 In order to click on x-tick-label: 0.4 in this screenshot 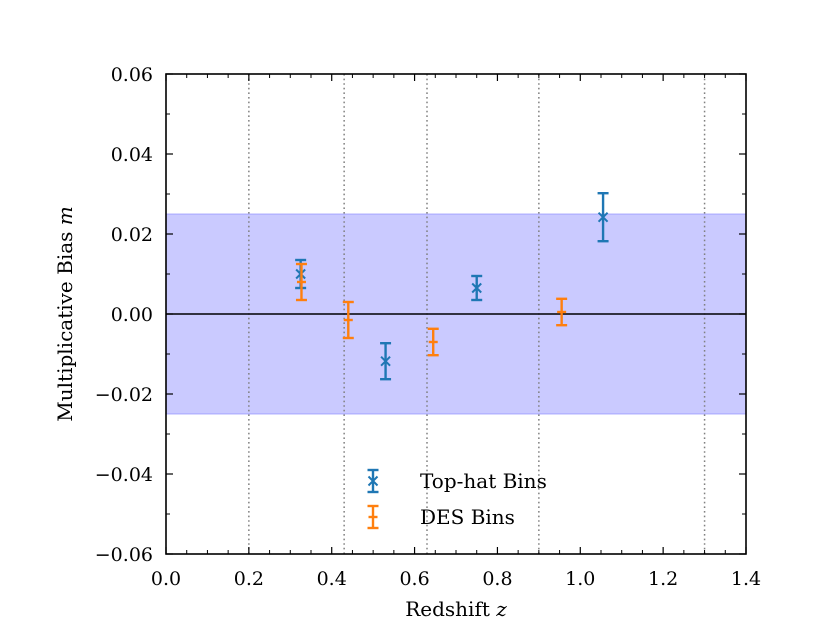, I will do `click(332, 579)`.